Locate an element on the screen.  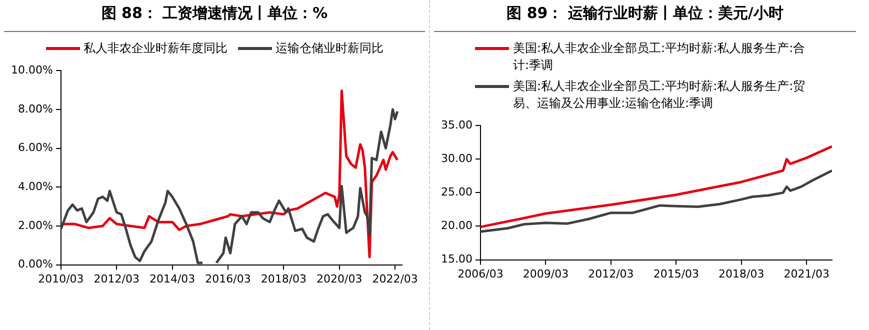
y-tick-label: 4.00% is located at coordinates (35, 186).